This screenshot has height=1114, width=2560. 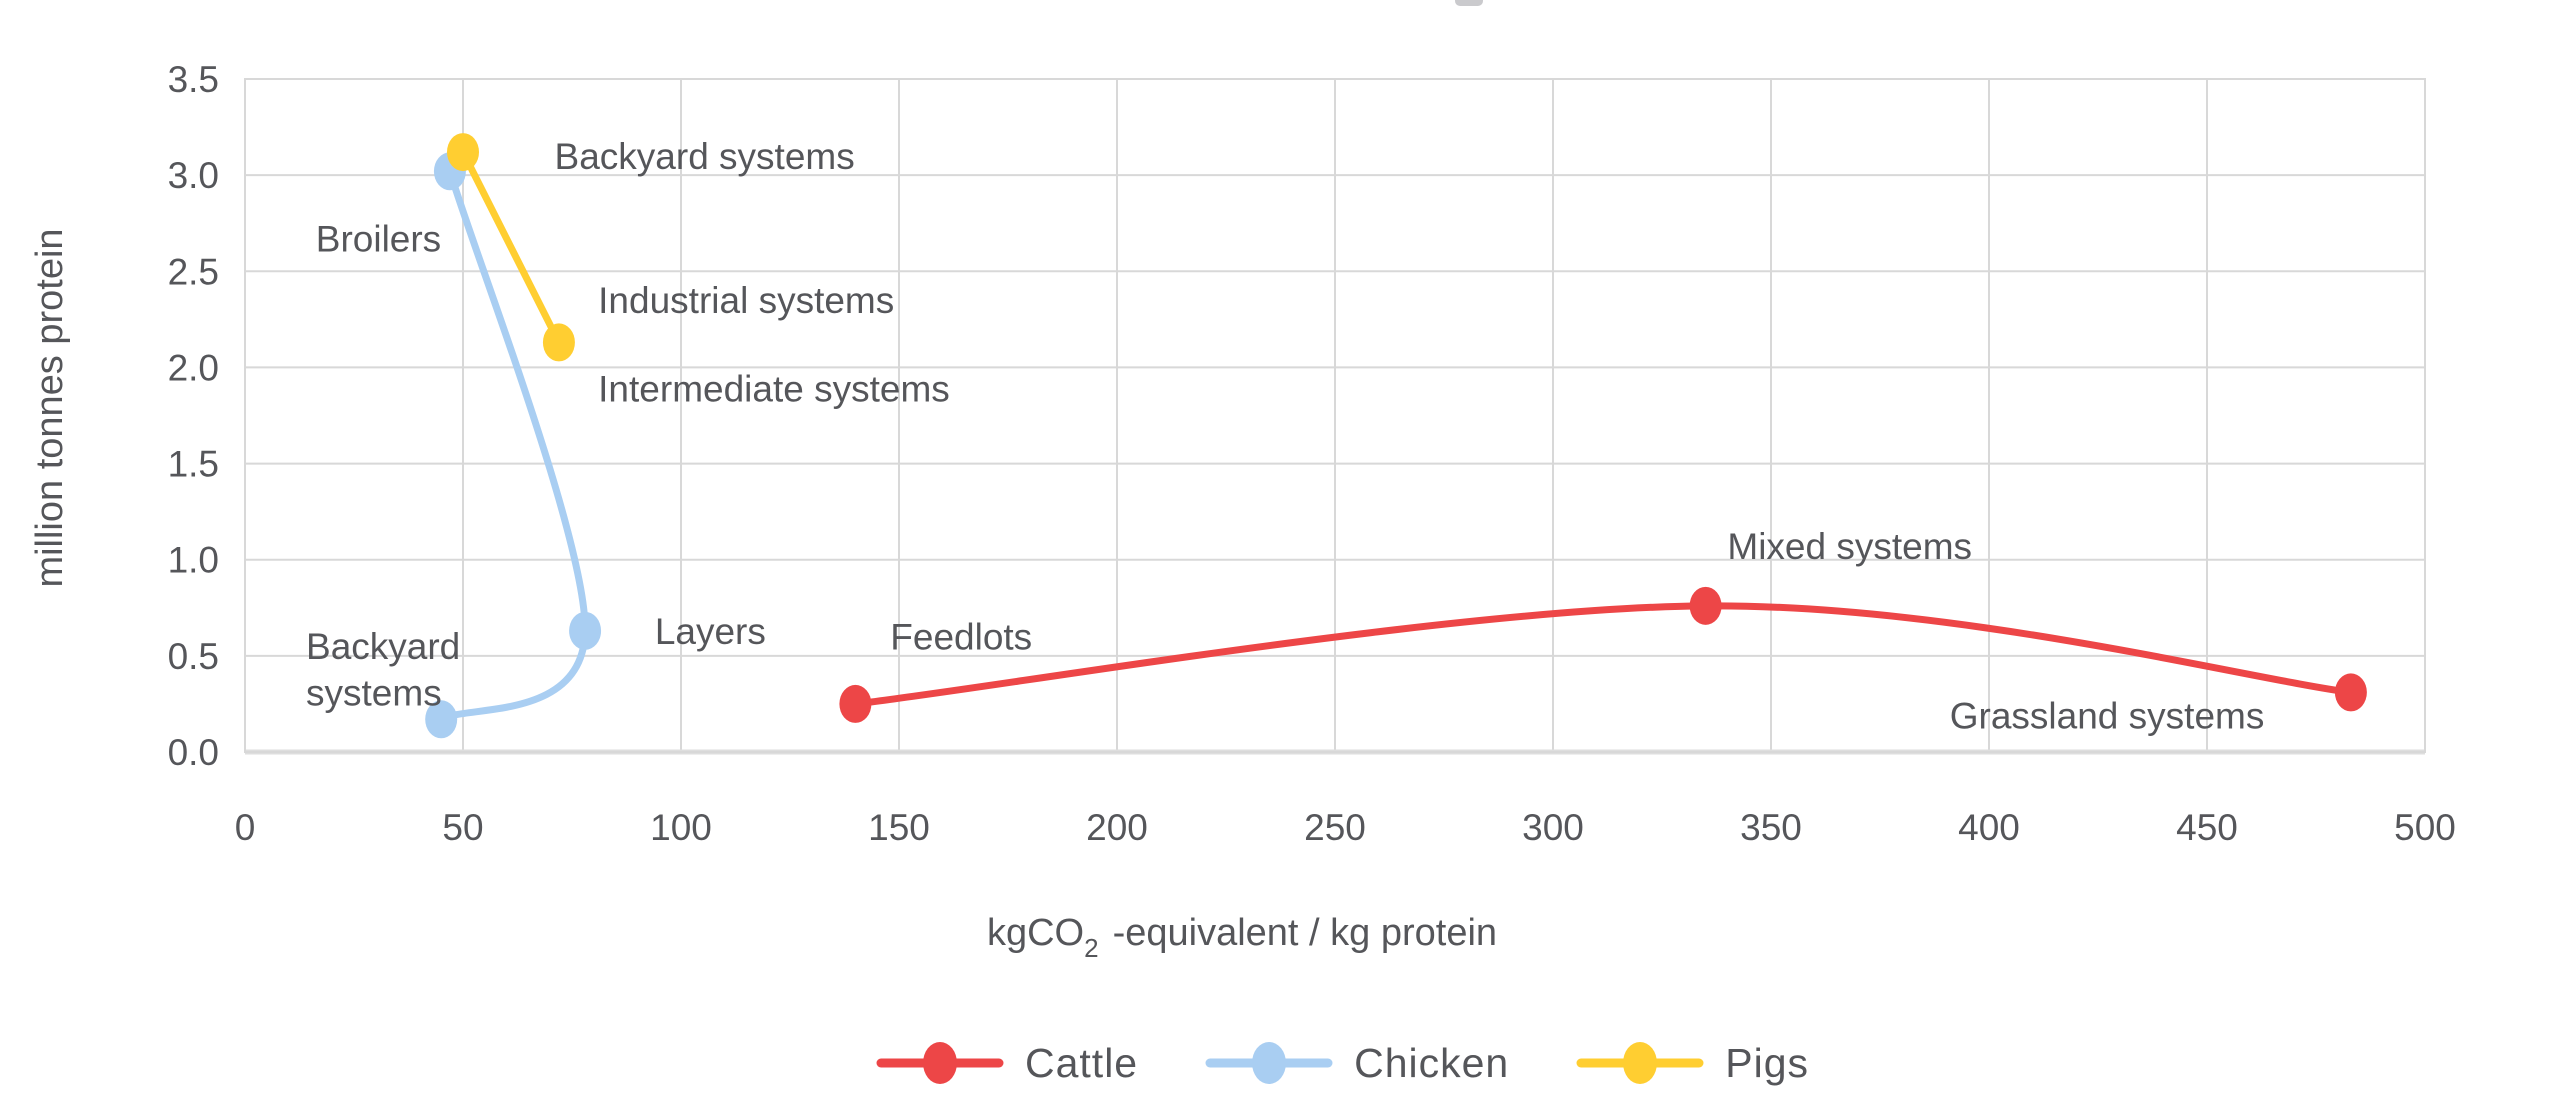 What do you see at coordinates (1432, 1062) in the screenshot?
I see `legend-label-chicken: Chicken` at bounding box center [1432, 1062].